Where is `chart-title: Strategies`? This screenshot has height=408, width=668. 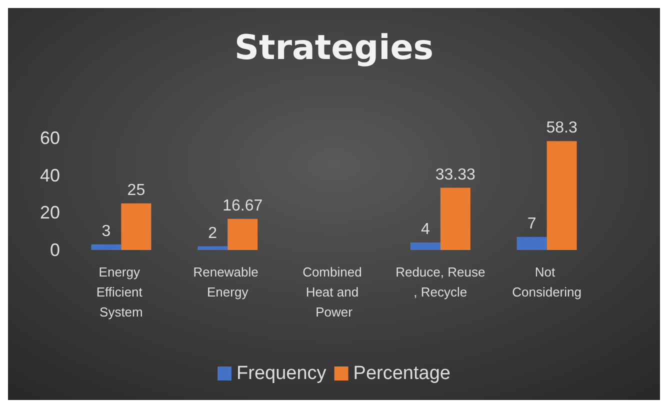
chart-title: Strategies is located at coordinates (334, 48).